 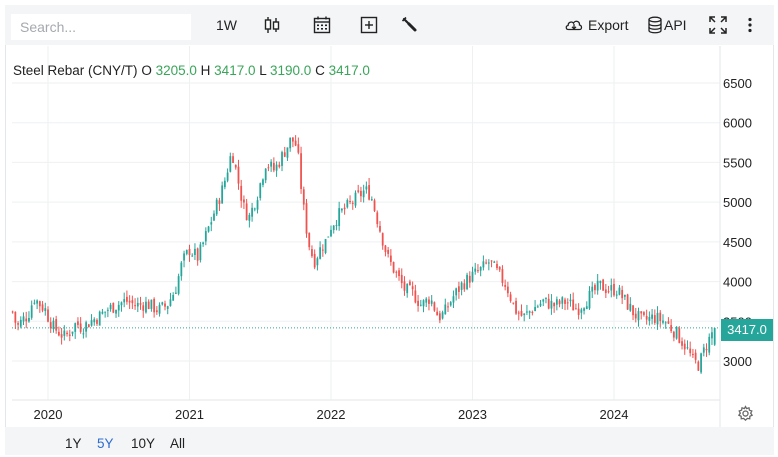 I want to click on time-tick-label: 2021, so click(x=189, y=414).